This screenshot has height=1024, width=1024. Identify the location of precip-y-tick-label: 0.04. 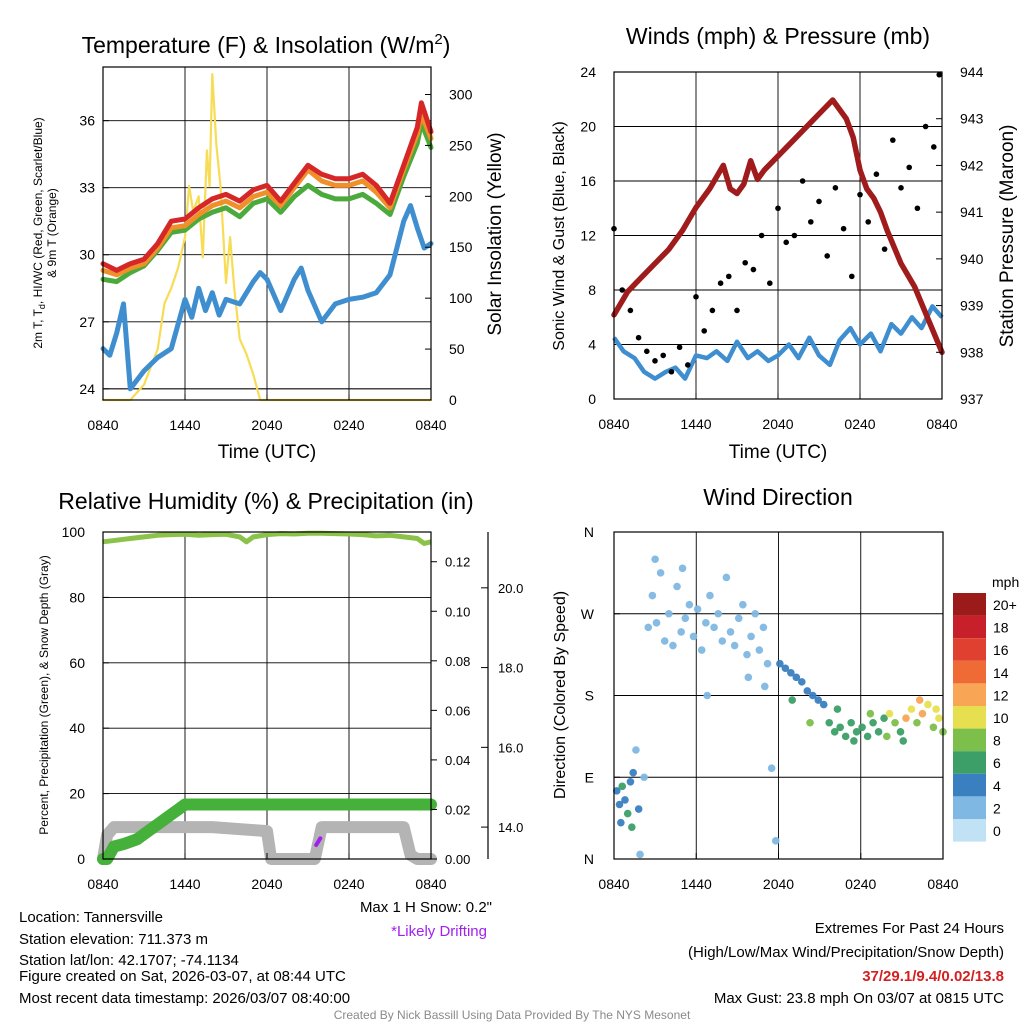
(457, 760).